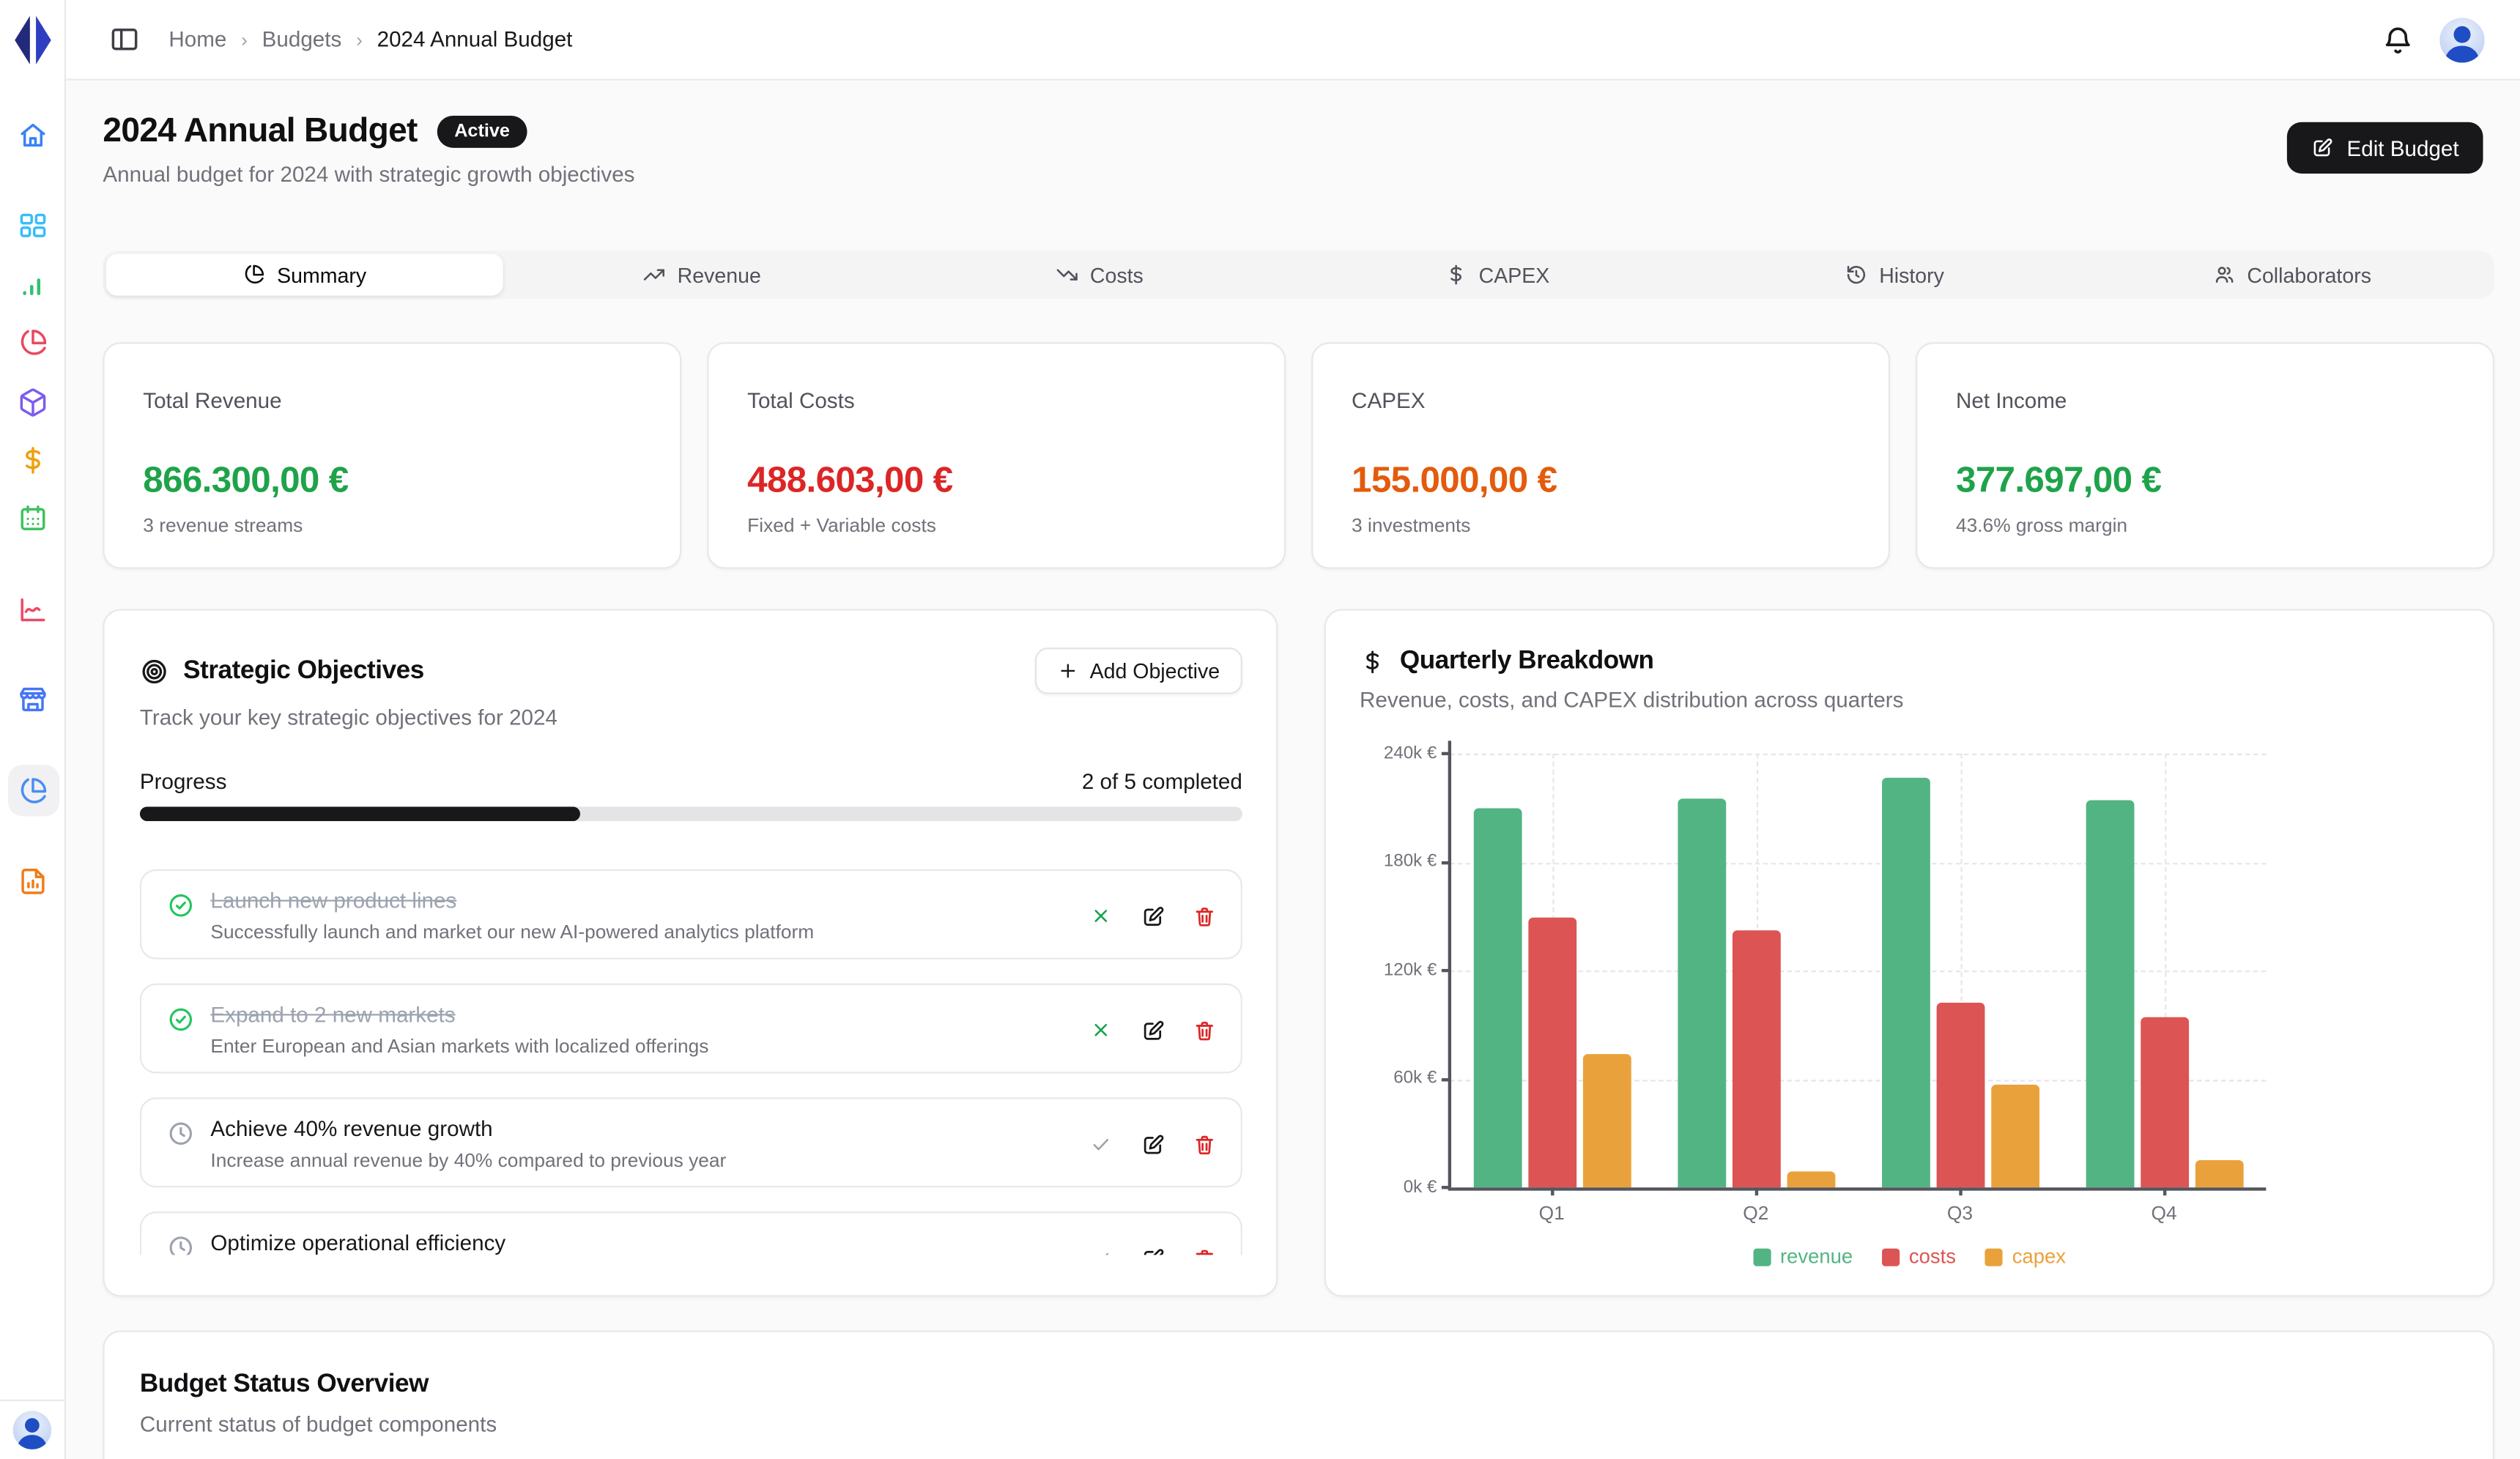 The height and width of the screenshot is (1459, 2520). Describe the element at coordinates (198, 39) in the screenshot. I see `breadcrumb-home: Home` at that location.